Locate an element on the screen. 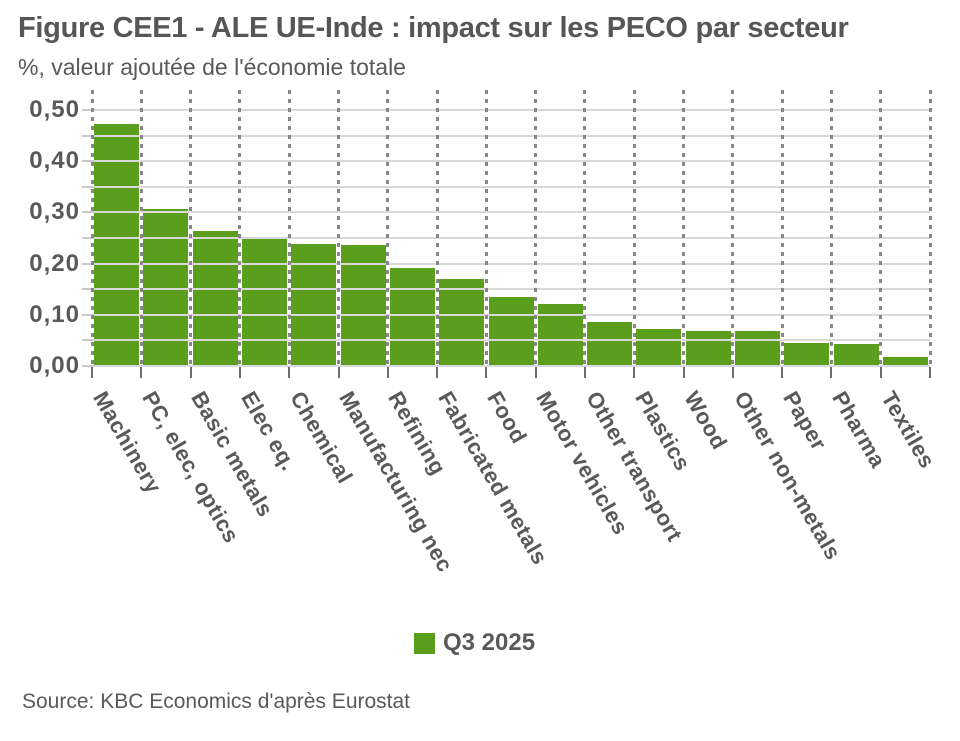  bar-other-non-metals is located at coordinates (757, 348).